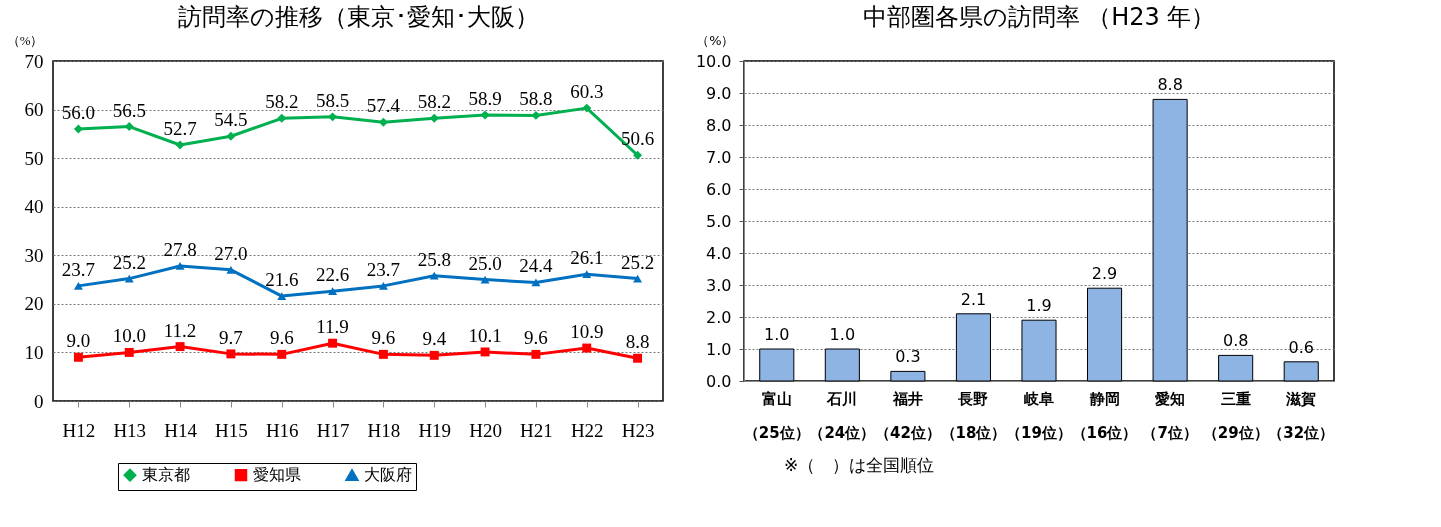 Image resolution: width=1441 pixels, height=527 pixels. What do you see at coordinates (333, 430) in the screenshot?
I see `x-tick-label: H17` at bounding box center [333, 430].